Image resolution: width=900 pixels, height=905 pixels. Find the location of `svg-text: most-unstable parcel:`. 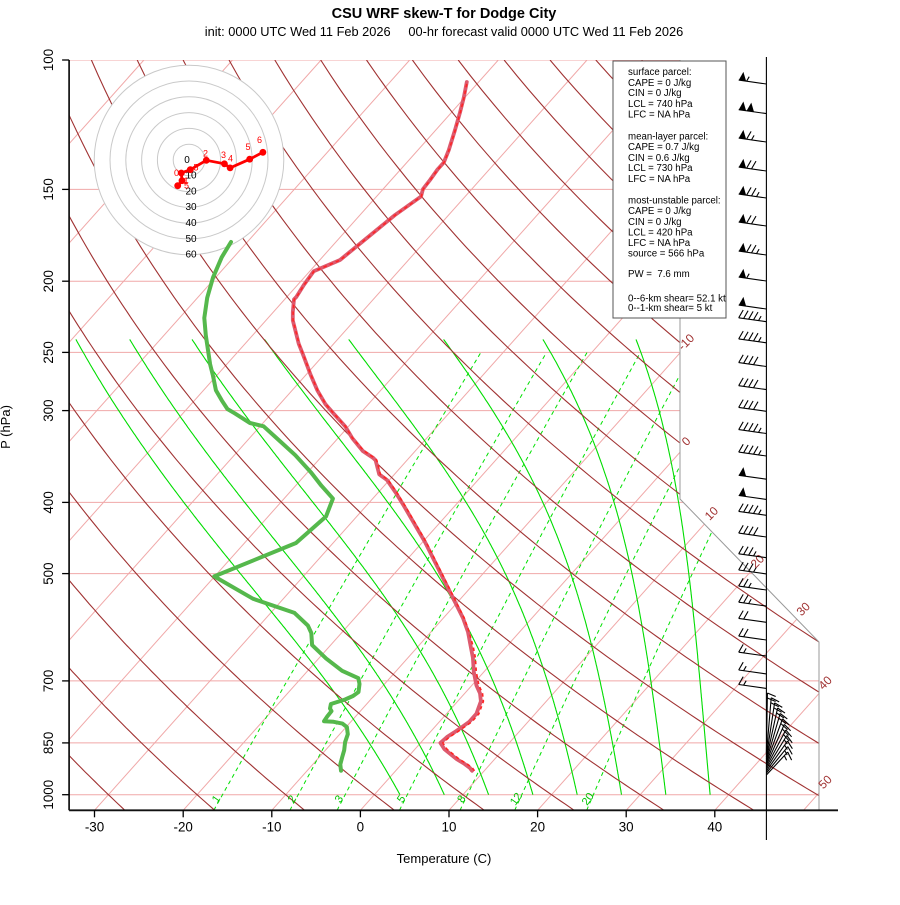

svg-text: most-unstable parcel: is located at coordinates (674, 201).